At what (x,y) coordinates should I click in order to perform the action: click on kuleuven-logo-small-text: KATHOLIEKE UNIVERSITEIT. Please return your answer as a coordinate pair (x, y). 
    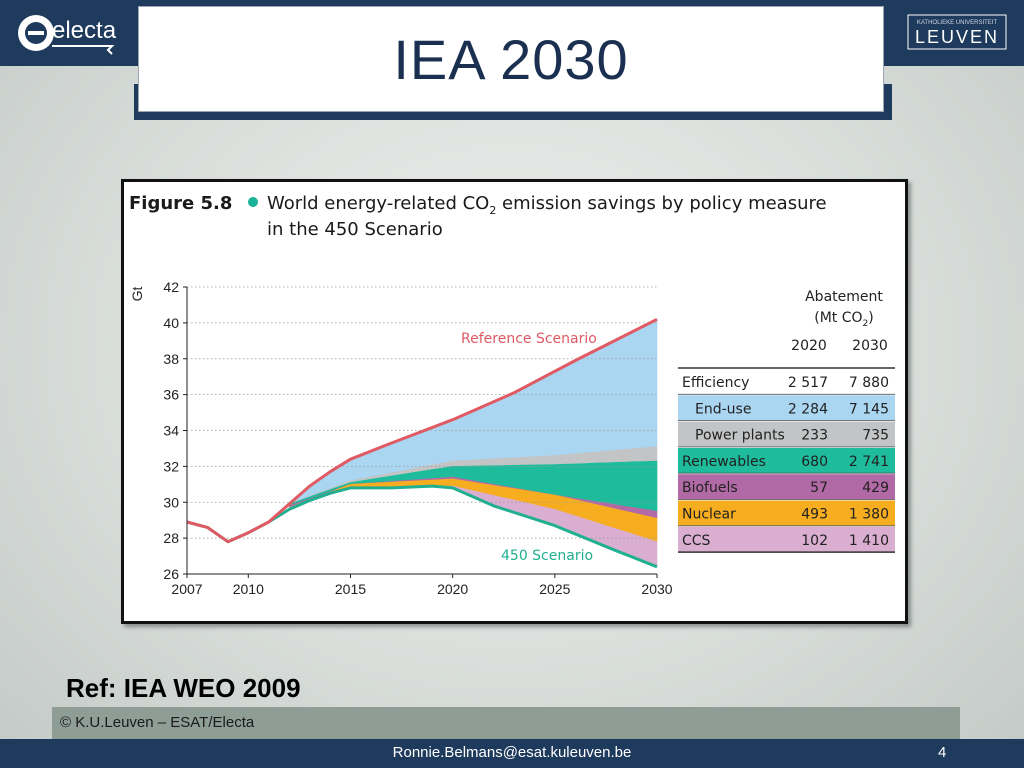
    Looking at the image, I should click on (957, 23).